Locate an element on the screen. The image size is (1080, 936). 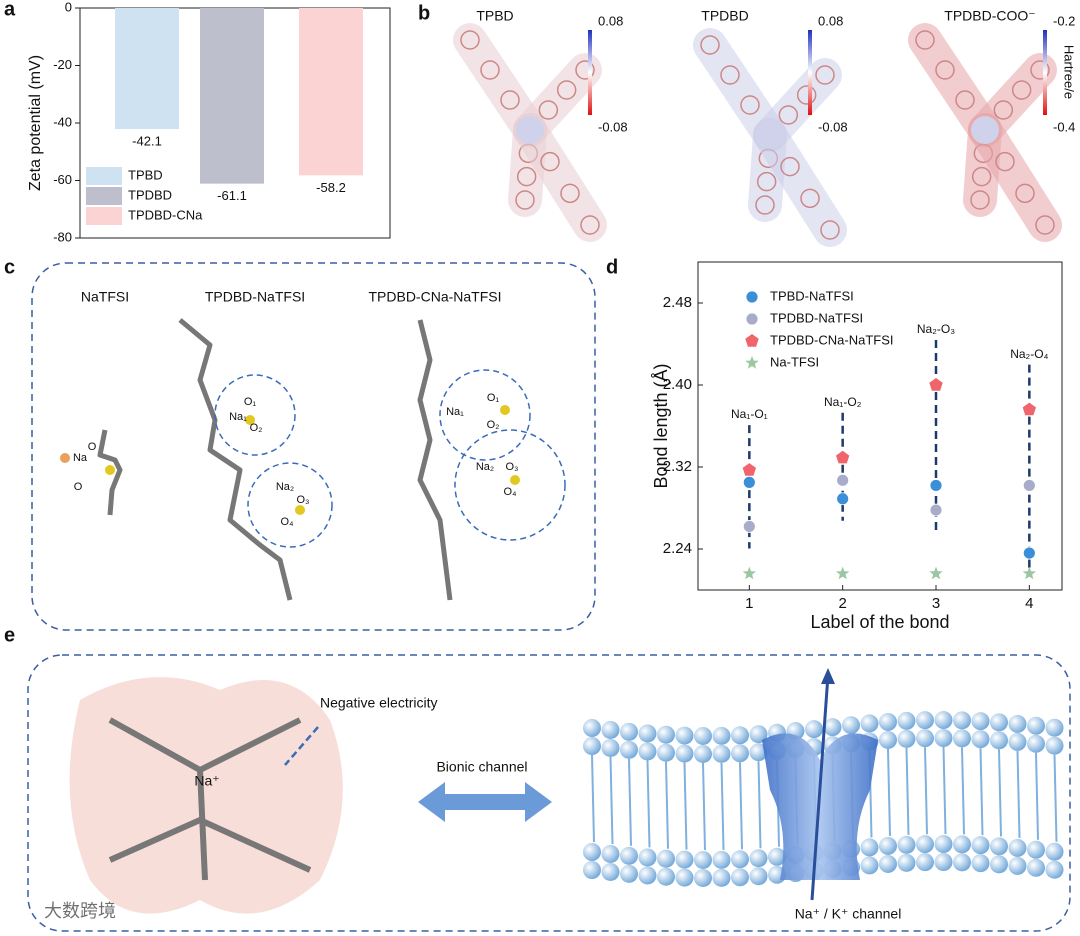
atom is located at coordinates (250, 420).